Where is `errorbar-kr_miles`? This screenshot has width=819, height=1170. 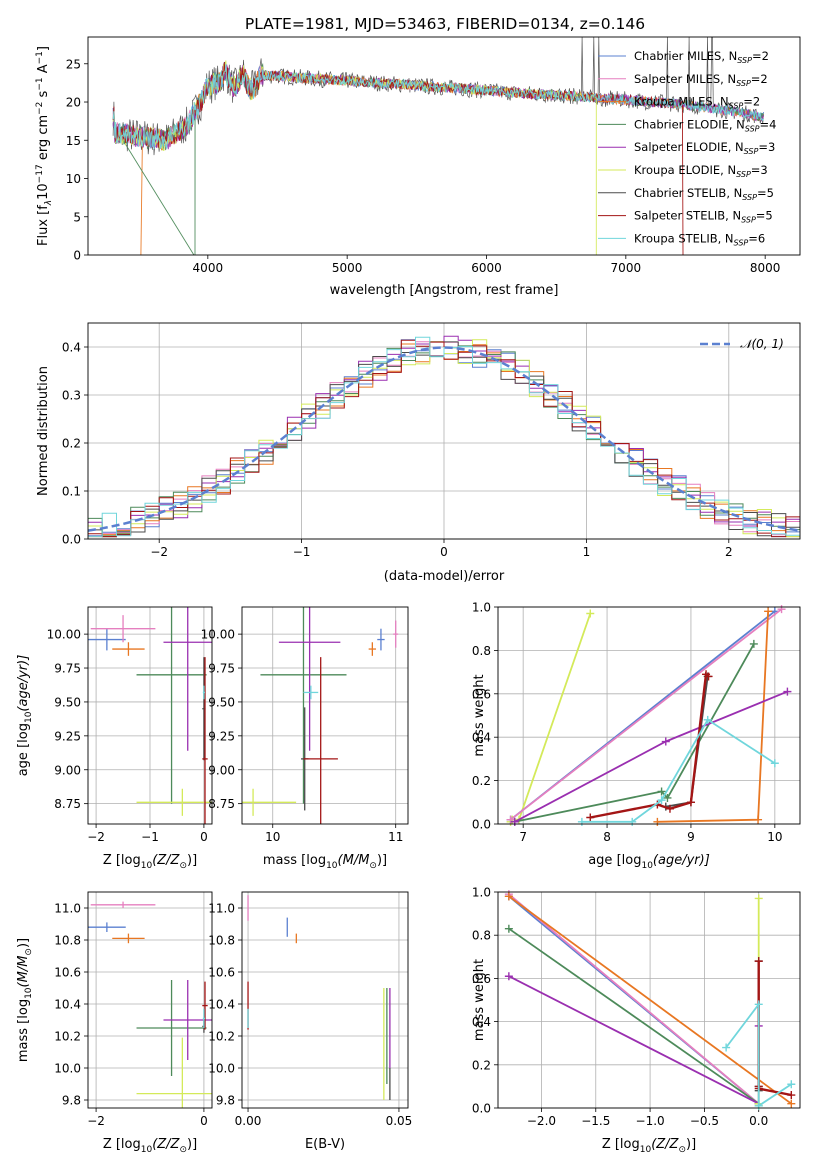 errorbar-kr_miles is located at coordinates (128, 649).